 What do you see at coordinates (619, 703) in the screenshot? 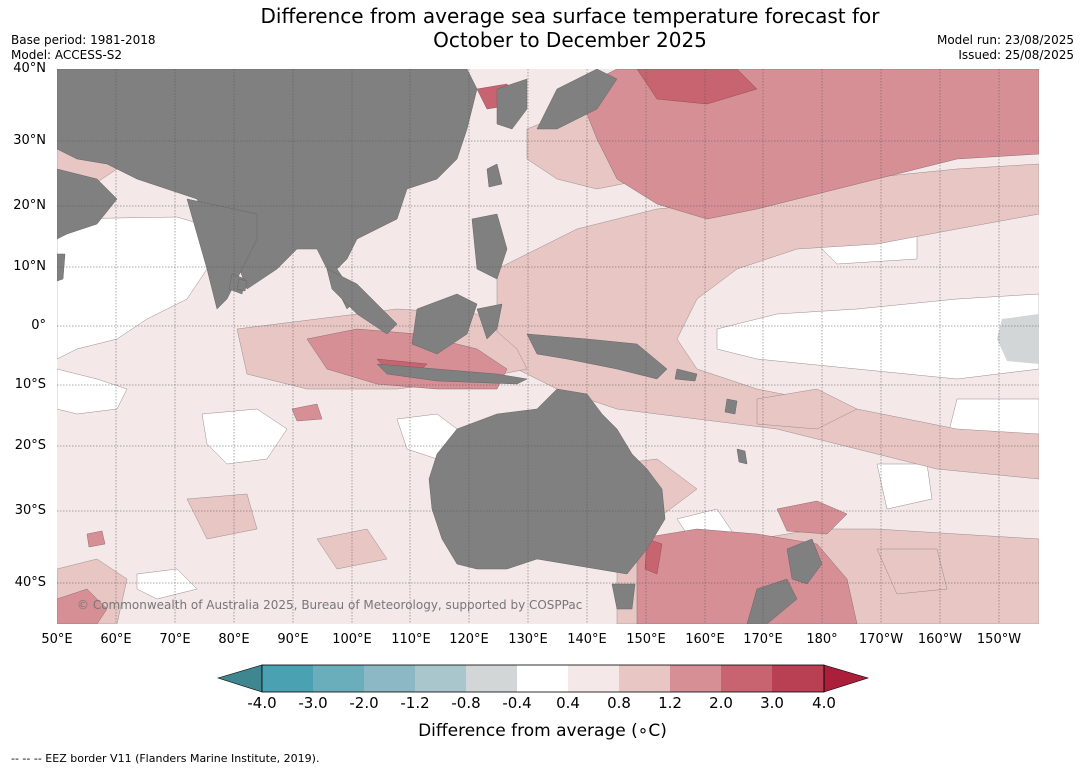
I see `colorbar-tick-7: 0.8` at bounding box center [619, 703].